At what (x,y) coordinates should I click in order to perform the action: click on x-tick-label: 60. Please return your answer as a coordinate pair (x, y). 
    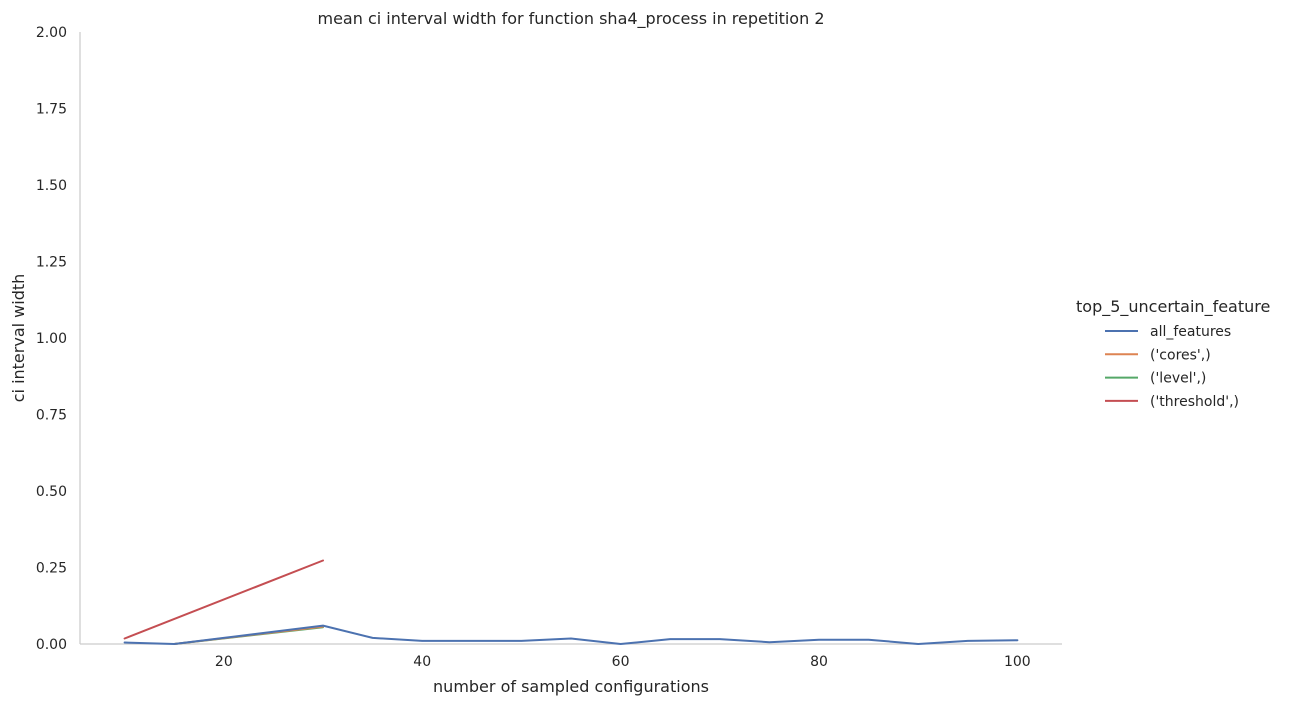
    Looking at the image, I should click on (621, 662).